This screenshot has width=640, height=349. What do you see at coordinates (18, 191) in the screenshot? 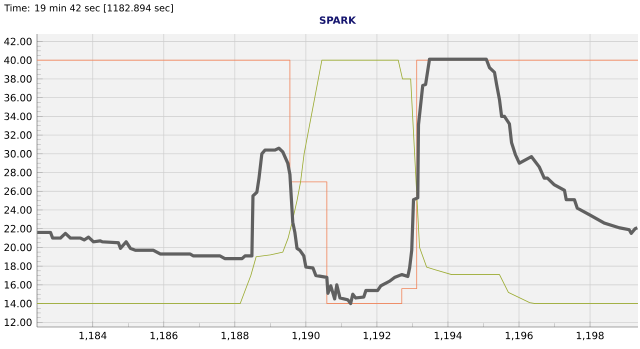
I see `y-tick-label: 26.00` at bounding box center [18, 191].